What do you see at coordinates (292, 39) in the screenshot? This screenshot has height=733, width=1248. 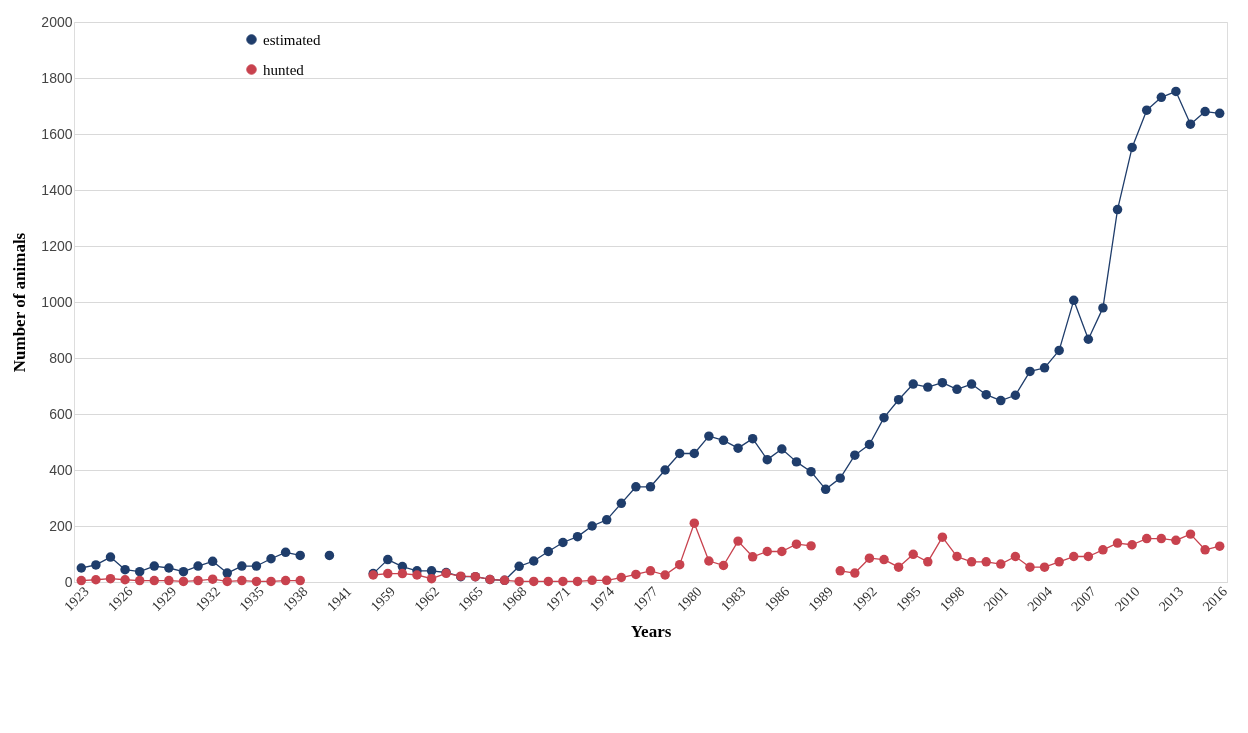 I see `legend-label: estimated` at bounding box center [292, 39].